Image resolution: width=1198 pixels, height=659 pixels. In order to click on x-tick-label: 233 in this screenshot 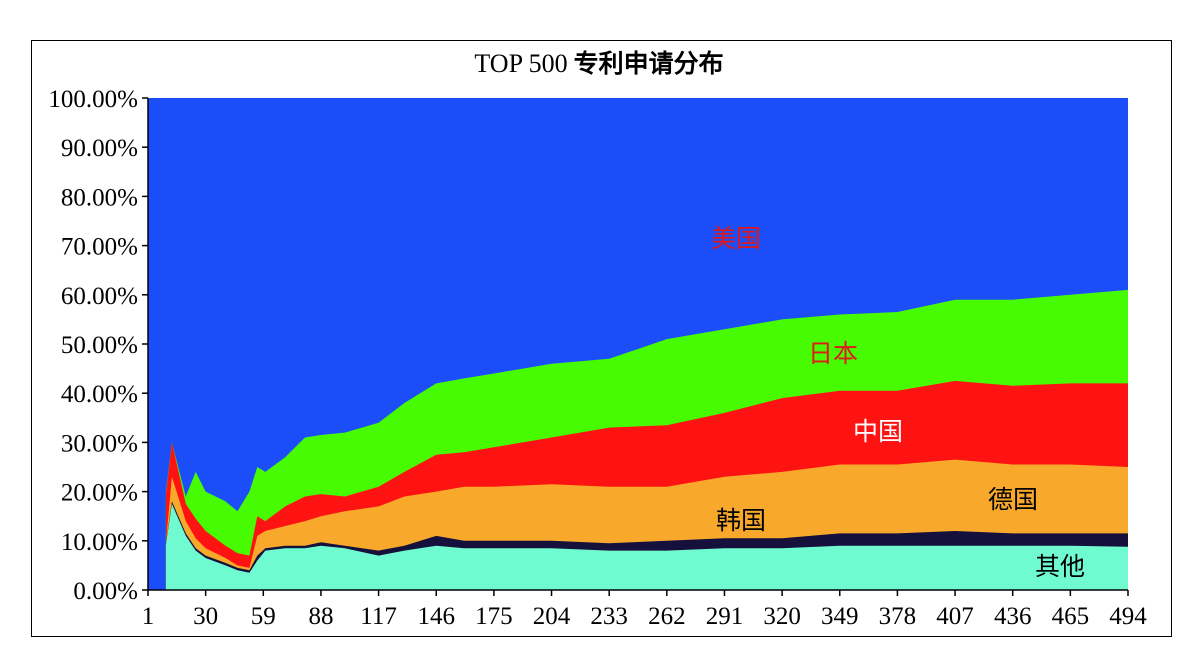, I will do `click(609, 616)`.